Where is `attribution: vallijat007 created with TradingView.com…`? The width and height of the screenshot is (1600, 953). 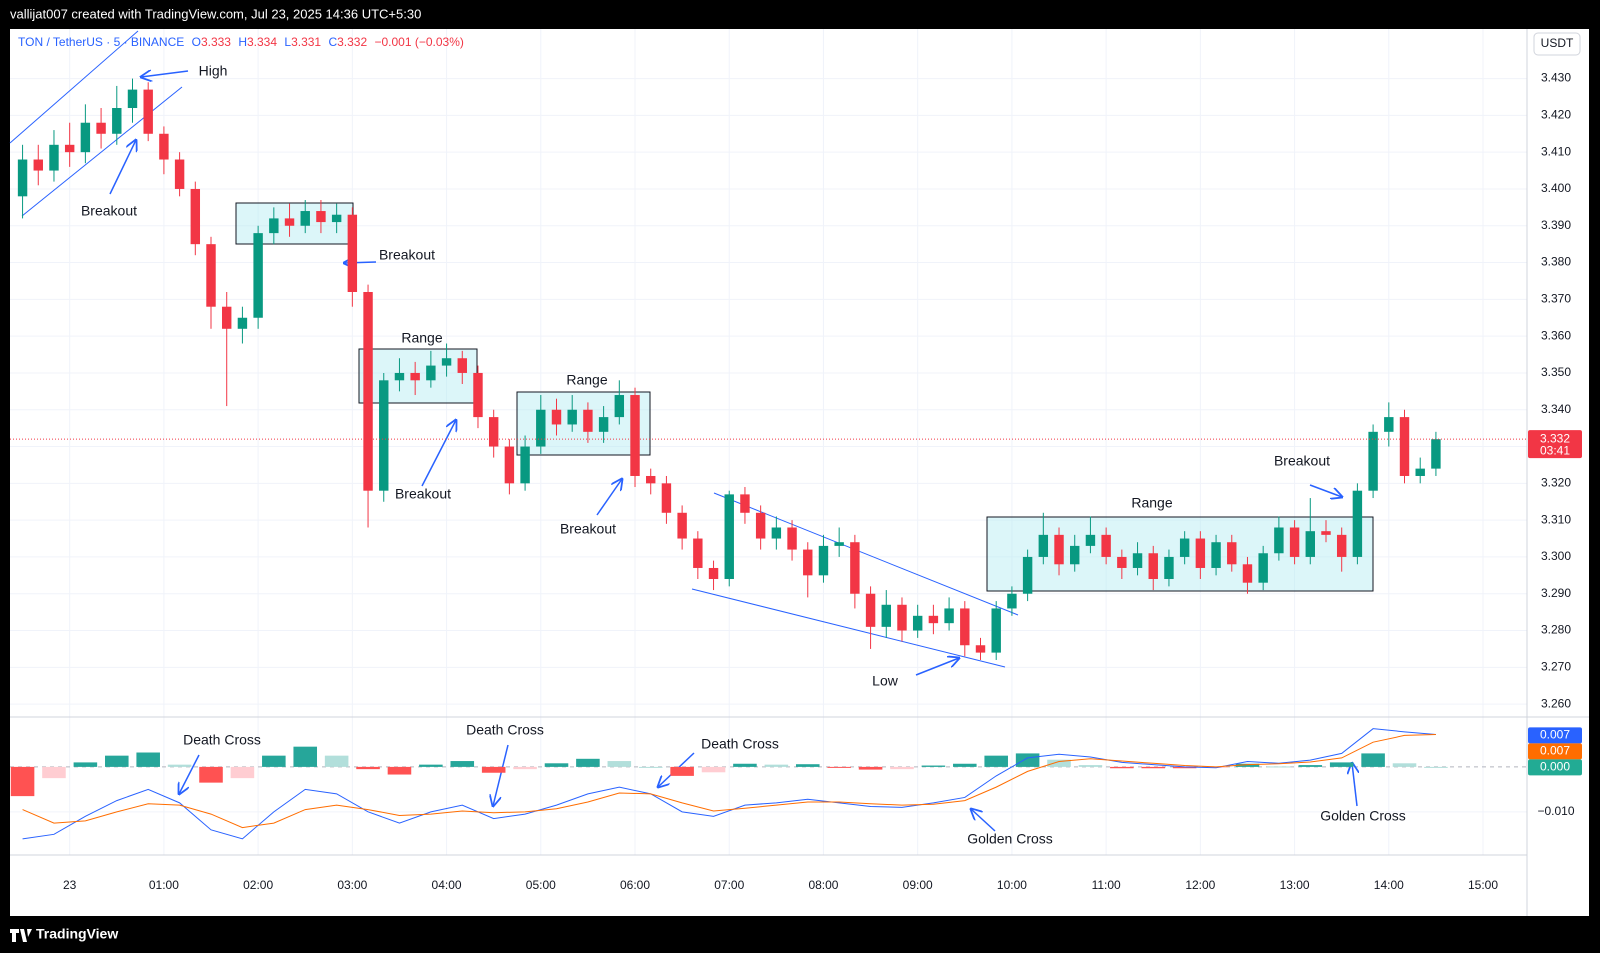 attribution: vallijat007 created with TradingView.com… is located at coordinates (215, 13).